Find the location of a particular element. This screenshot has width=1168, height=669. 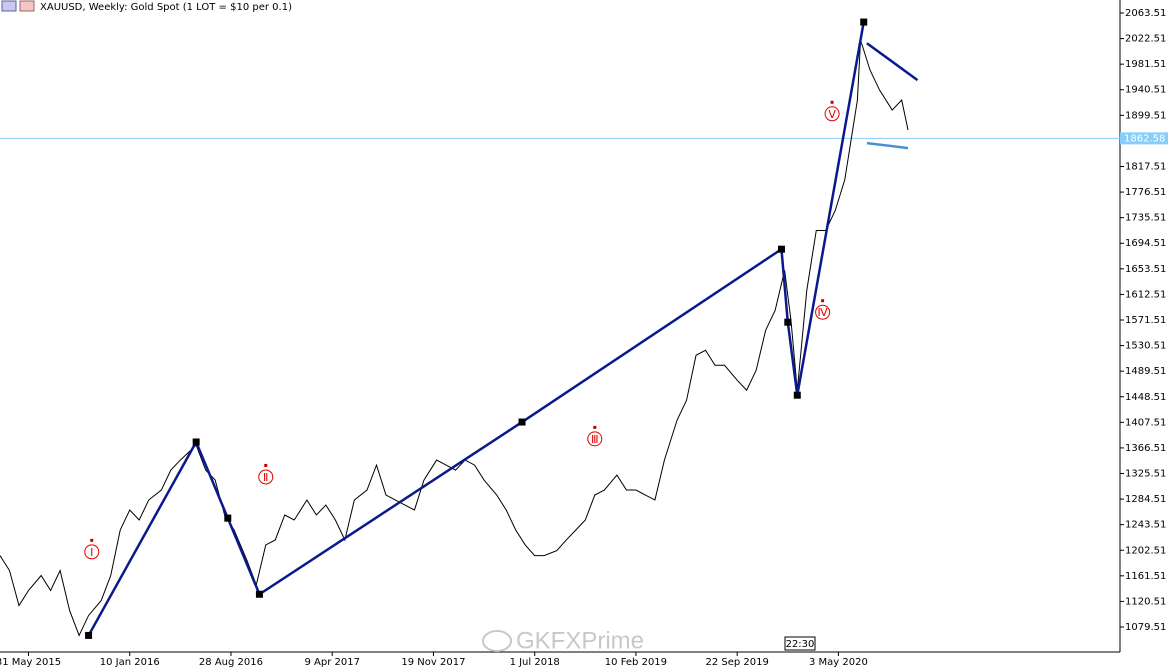

wave-label: Ⅴ is located at coordinates (832, 114).